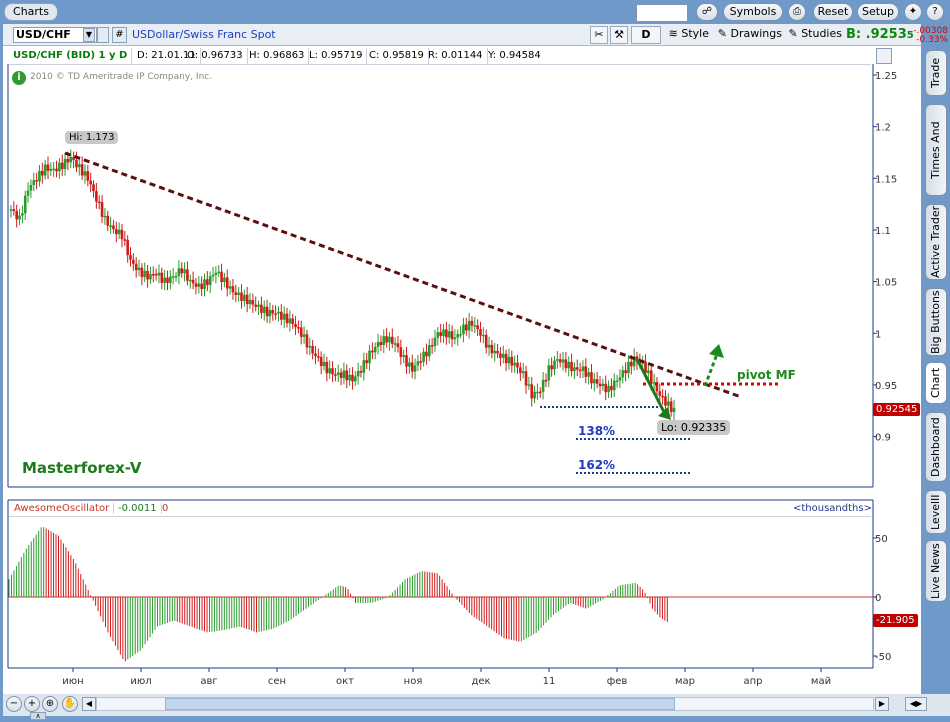 This screenshot has width=950, height=722. Describe the element at coordinates (664, 413) in the screenshot. I see `down-arrow-head` at that location.